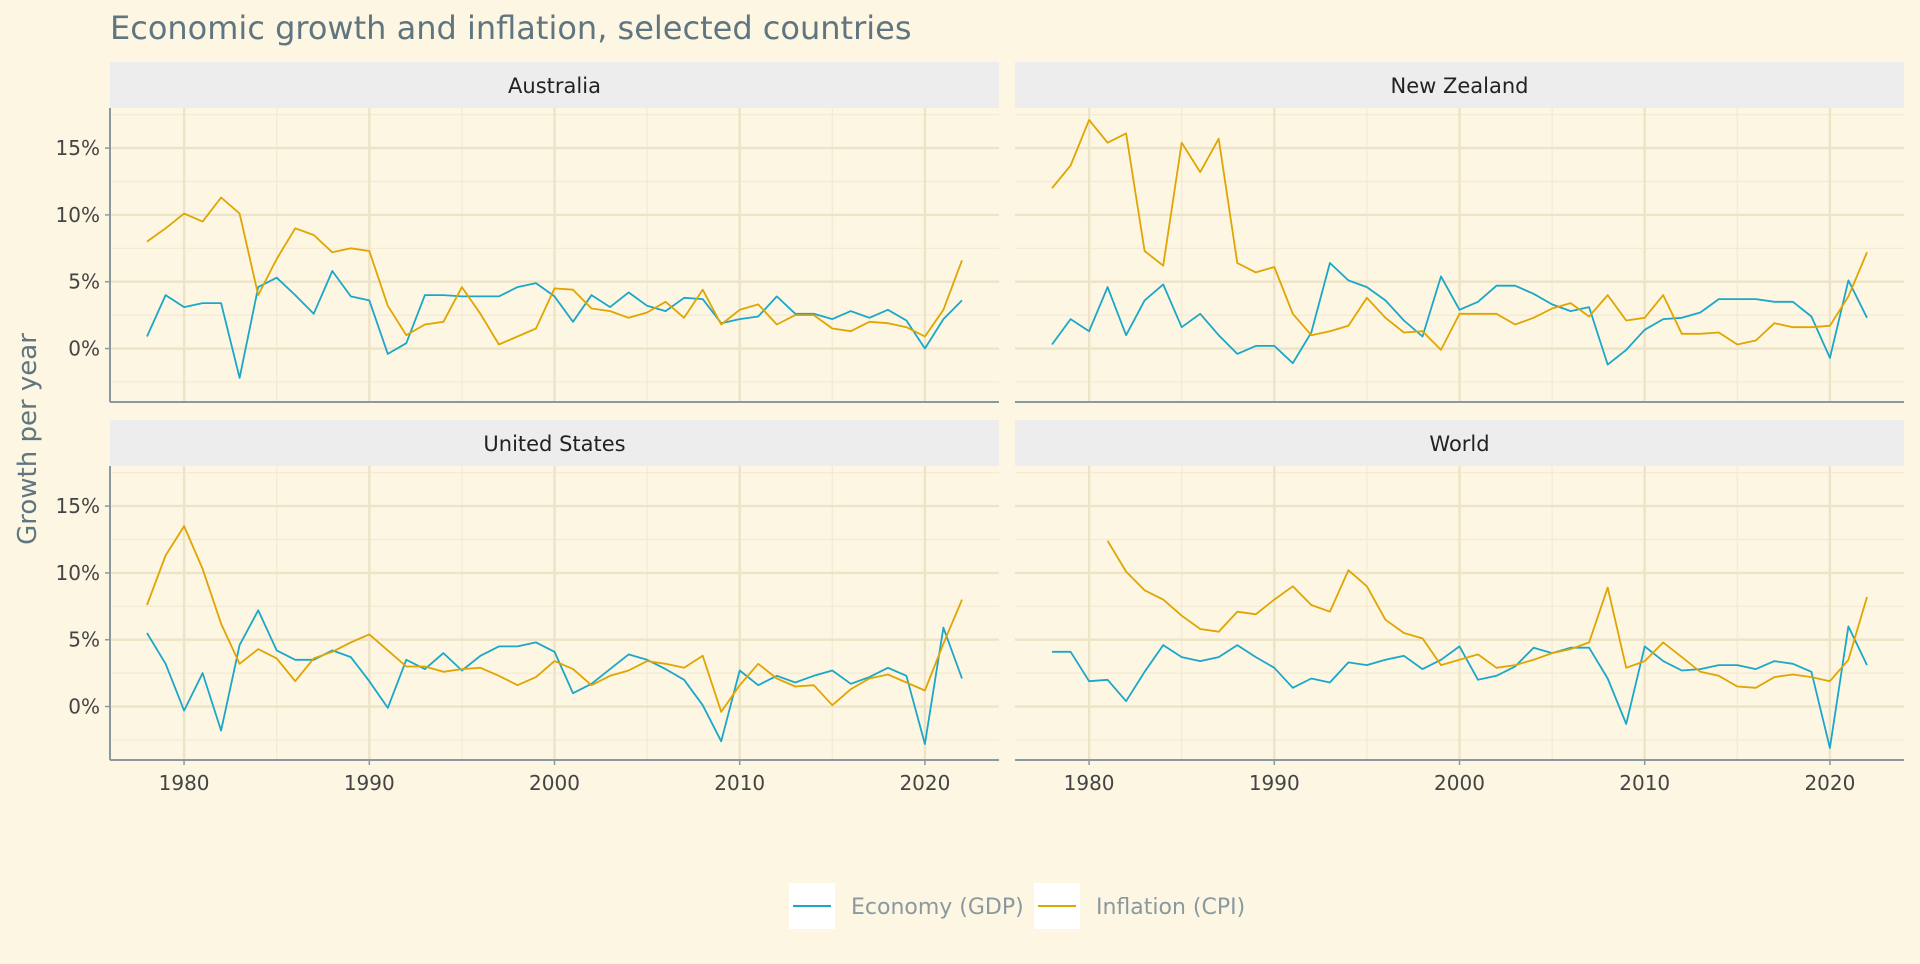 The image size is (1920, 964). Describe the element at coordinates (1459, 235) in the screenshot. I see `series-line-cpi-new-zealand` at that location.